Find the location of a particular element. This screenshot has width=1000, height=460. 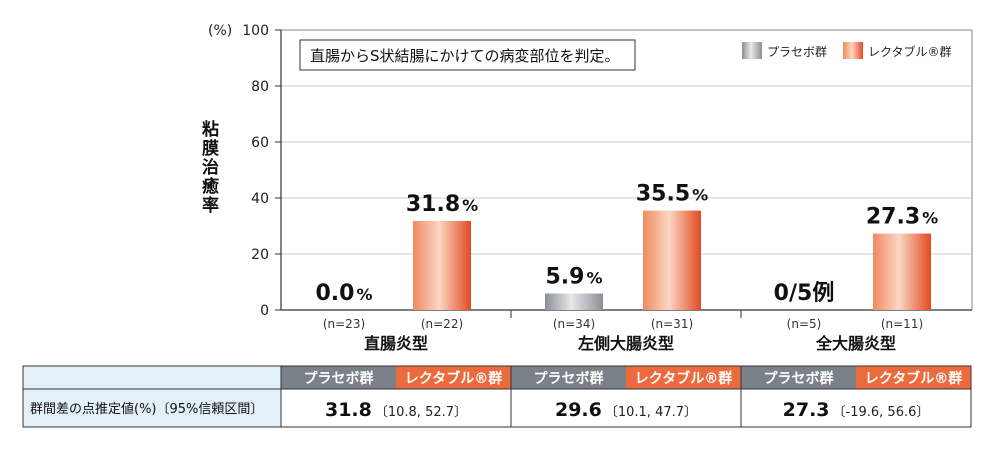

note-box: 直腸からS状結腸にかけての病変部位を判定。 is located at coordinates (467, 55).